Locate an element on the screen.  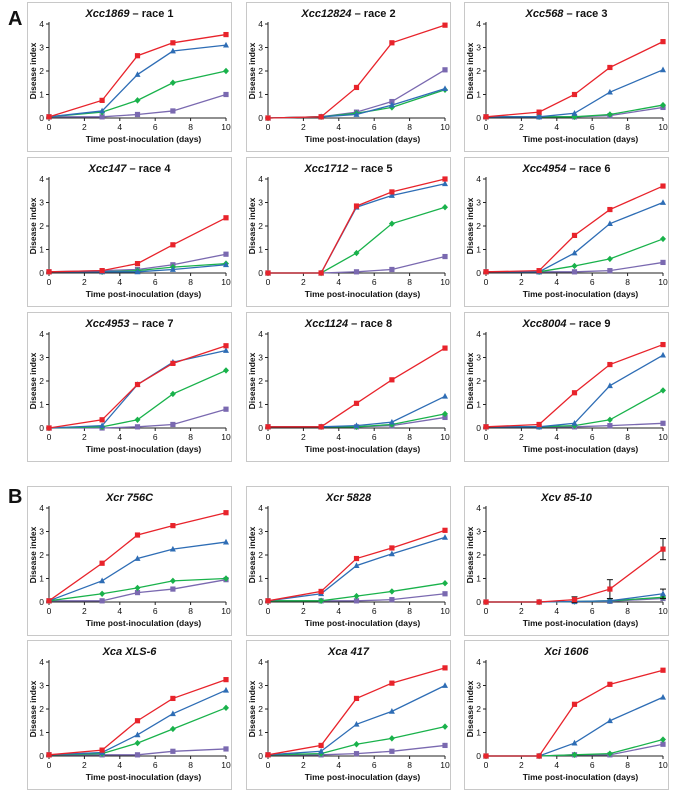
chart-title: Xcc1869 – race 1 is located at coordinates (128, 14).